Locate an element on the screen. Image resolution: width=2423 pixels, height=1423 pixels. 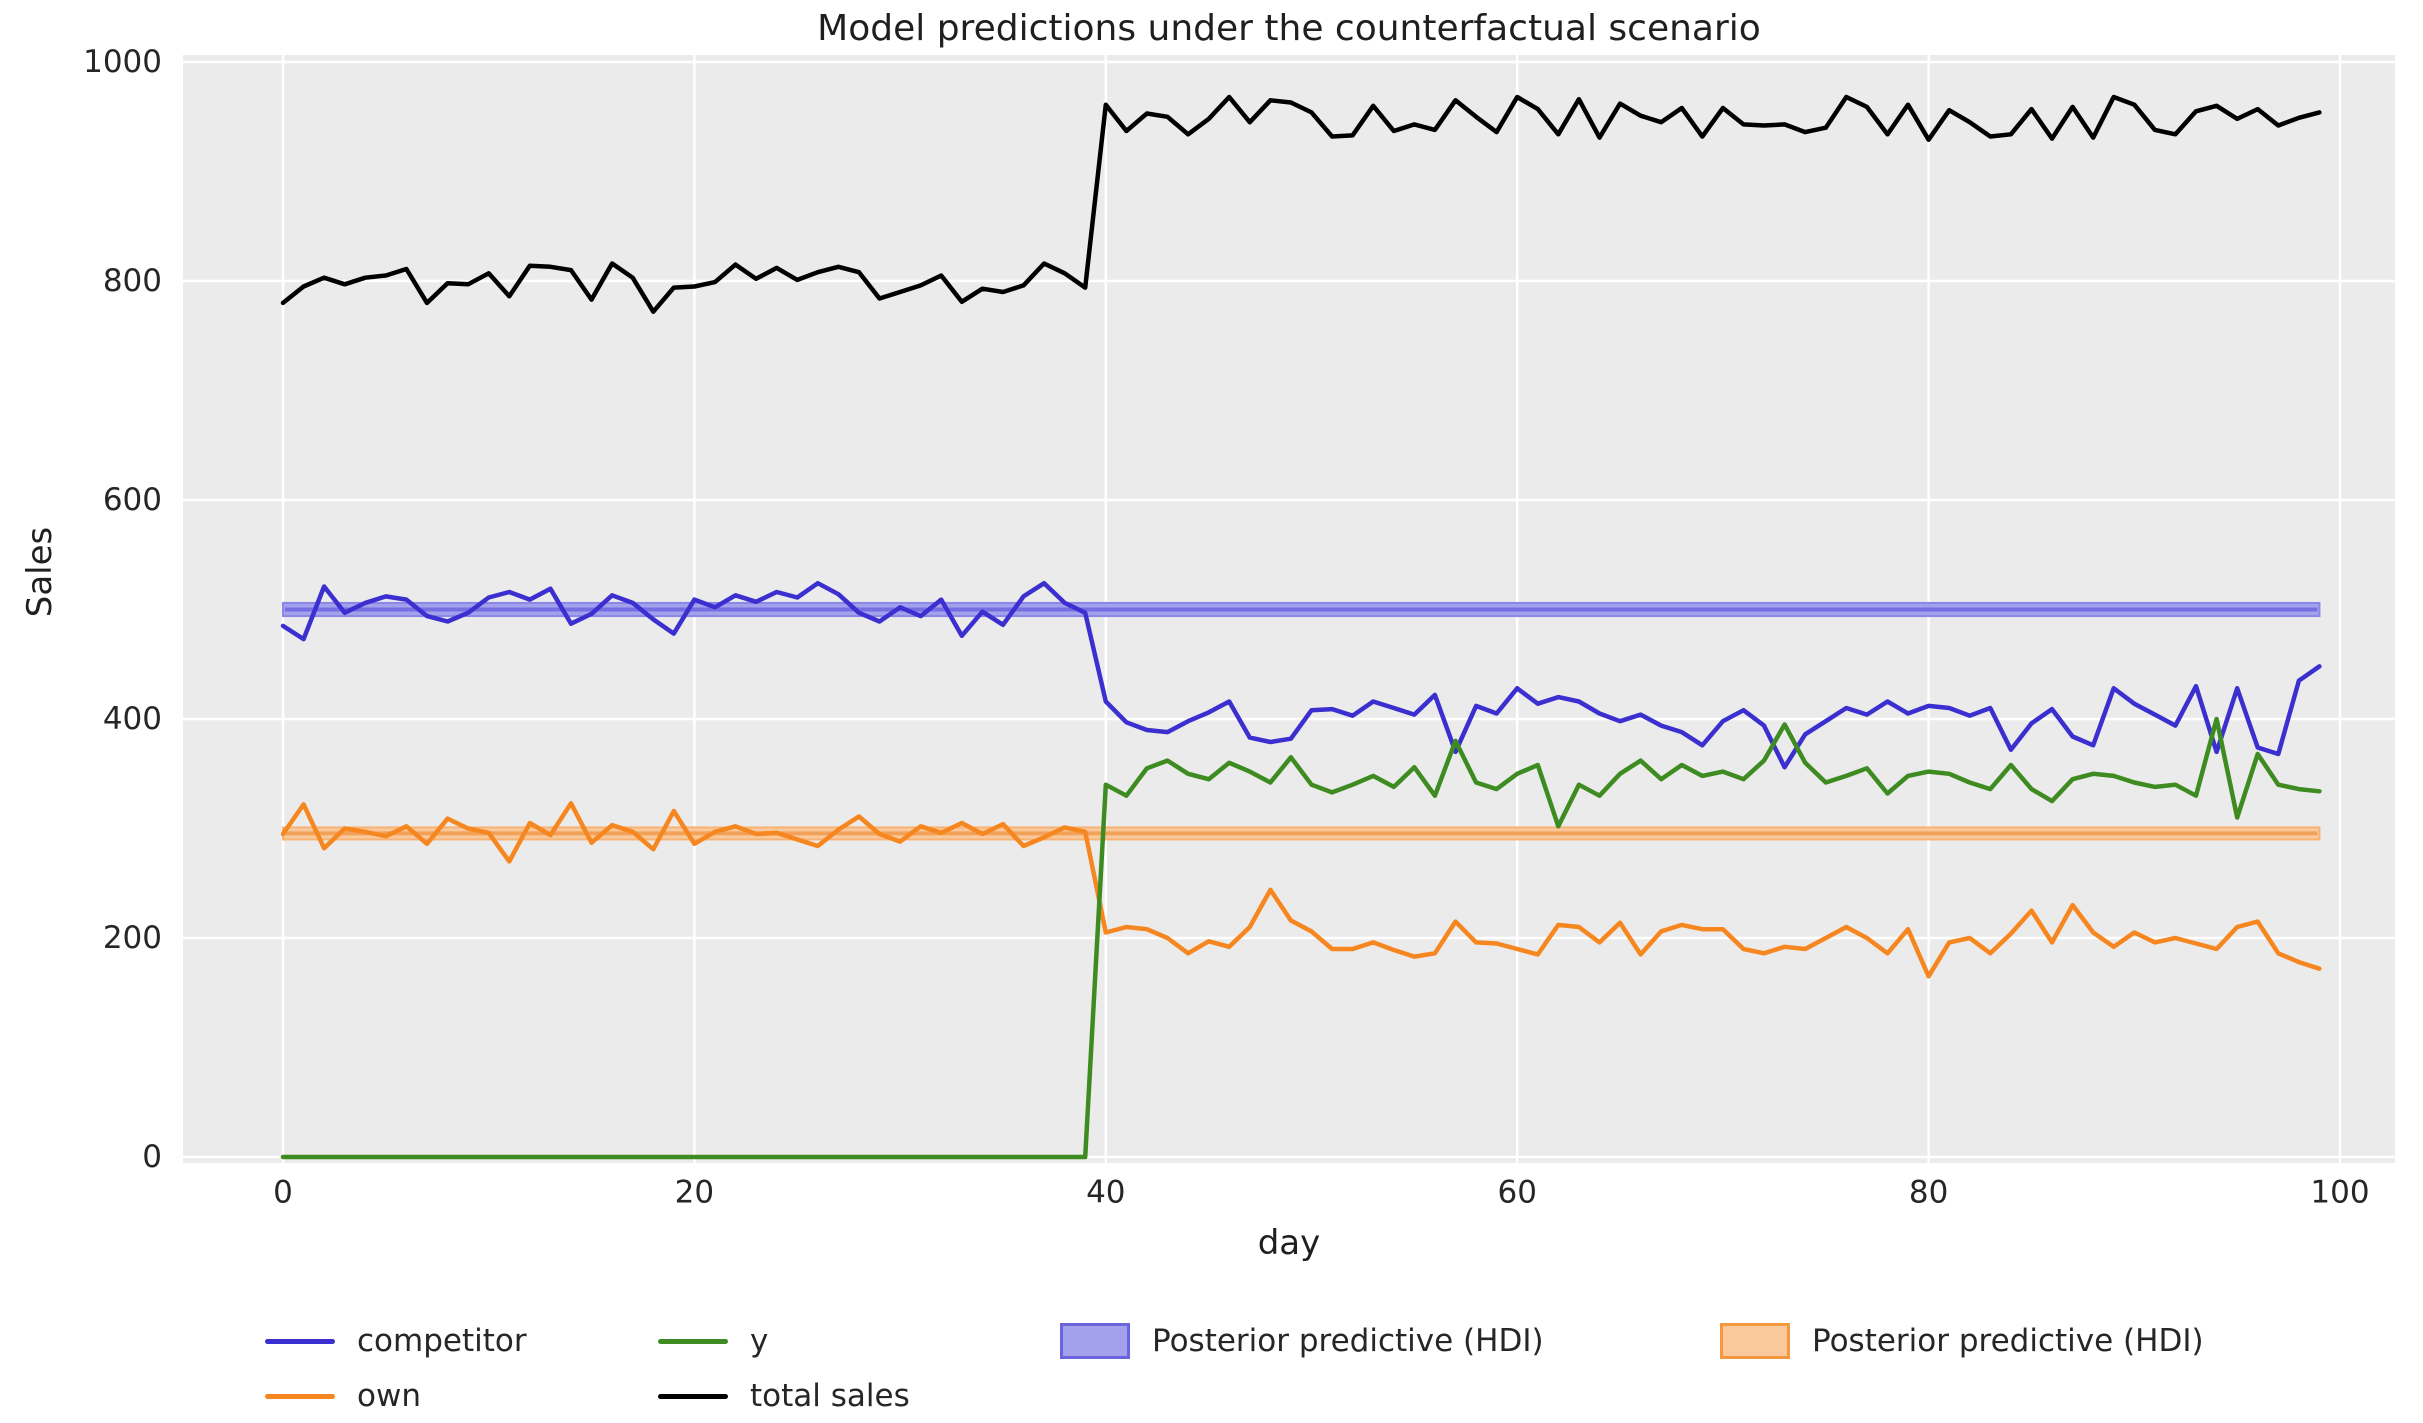
legend-label: own is located at coordinates (389, 1396).